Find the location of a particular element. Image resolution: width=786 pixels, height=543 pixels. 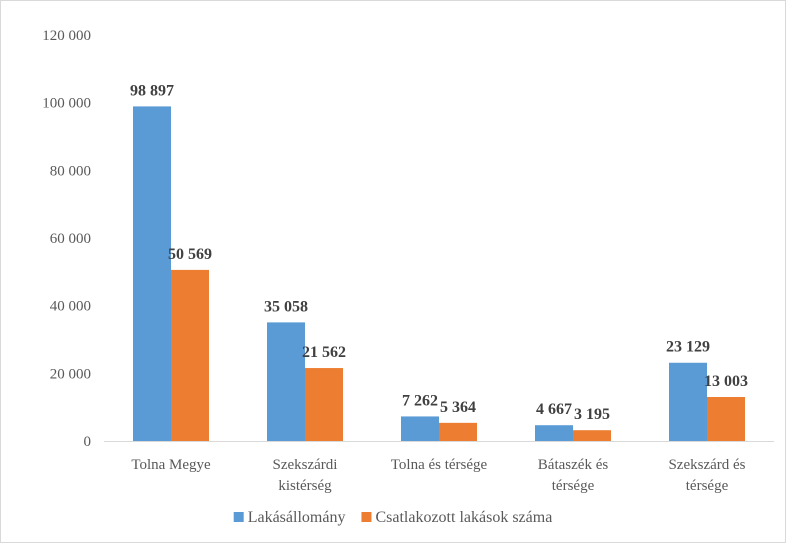

data-label: 21 562 is located at coordinates (324, 352).